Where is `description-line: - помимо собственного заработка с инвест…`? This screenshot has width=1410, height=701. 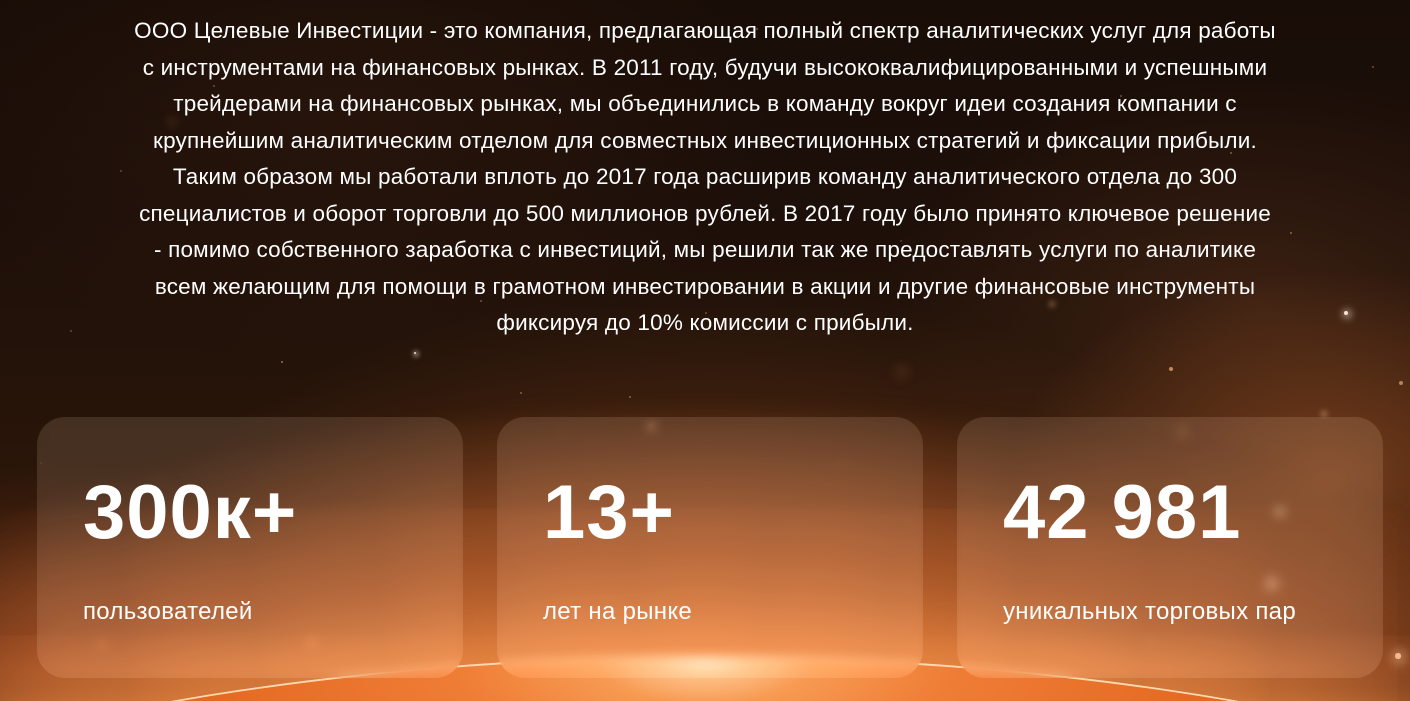
description-line: - помимо собственного заработка с инвест… is located at coordinates (705, 249).